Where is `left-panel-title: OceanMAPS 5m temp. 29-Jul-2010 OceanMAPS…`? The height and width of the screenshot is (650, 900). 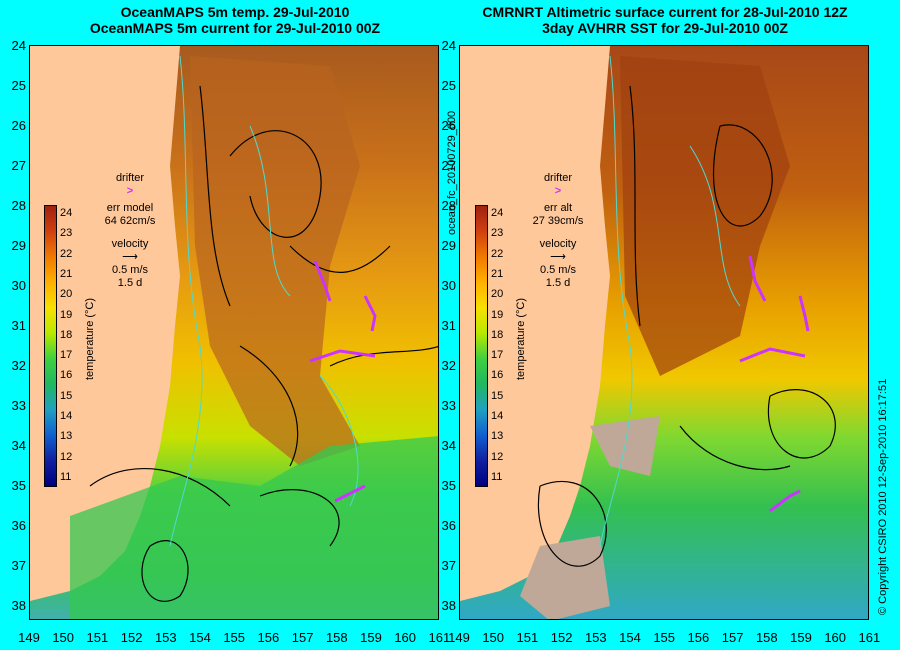
left-panel-title: OceanMAPS 5m temp. 29-Jul-2010 OceanMAPS… is located at coordinates (235, 20).